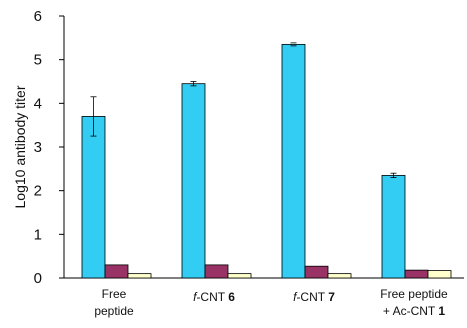 The height and width of the screenshot is (328, 467). I want to click on x-category-label: f-CNT 6, so click(214, 297).